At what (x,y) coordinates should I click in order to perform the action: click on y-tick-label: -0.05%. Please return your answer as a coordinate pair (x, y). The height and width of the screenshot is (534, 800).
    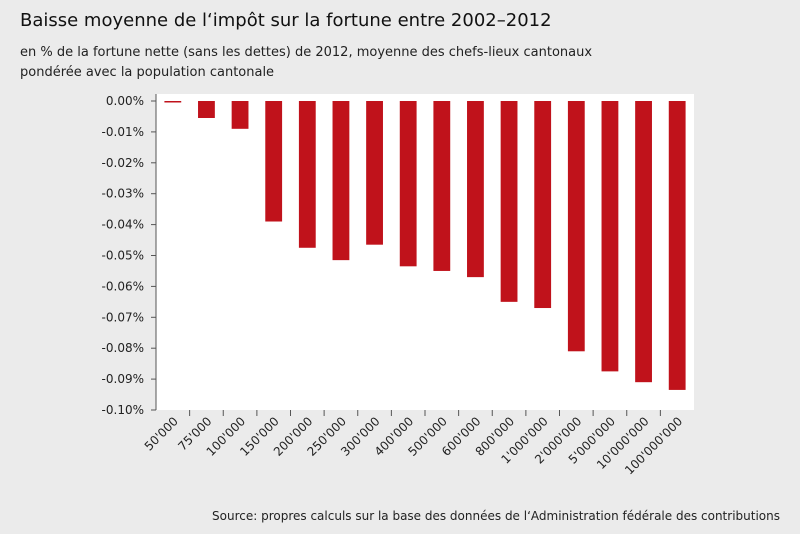
    Looking at the image, I should click on (123, 256).